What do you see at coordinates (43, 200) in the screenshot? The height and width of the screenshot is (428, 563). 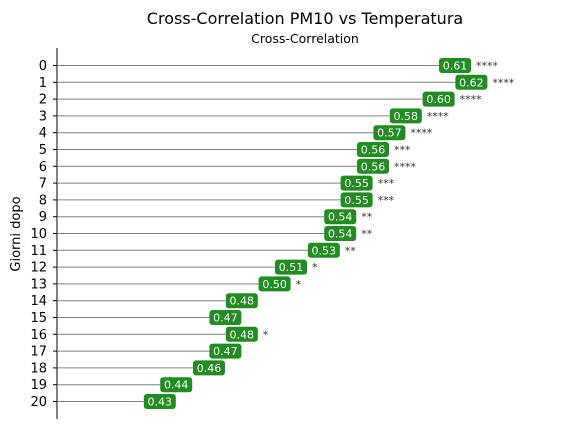 I see `y-tick-label: 8` at bounding box center [43, 200].